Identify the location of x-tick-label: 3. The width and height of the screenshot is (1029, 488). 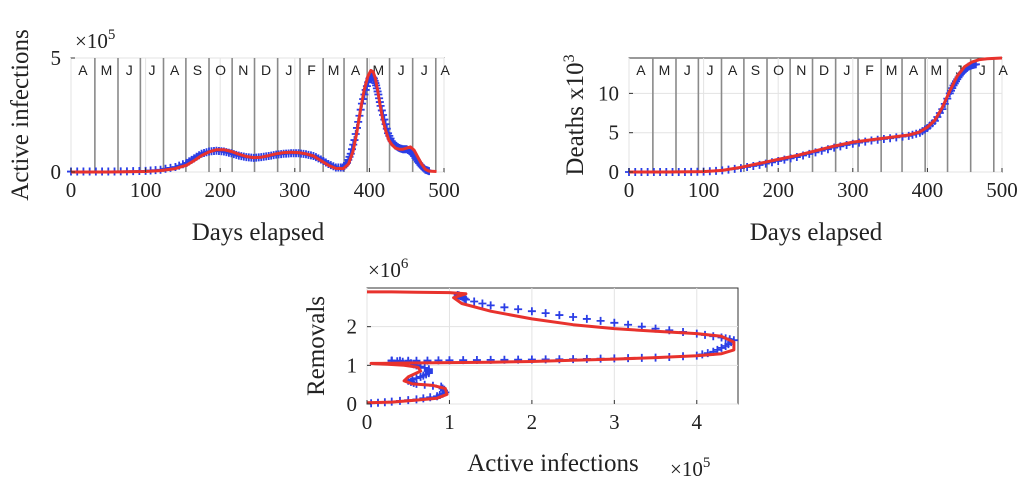
(614, 422).